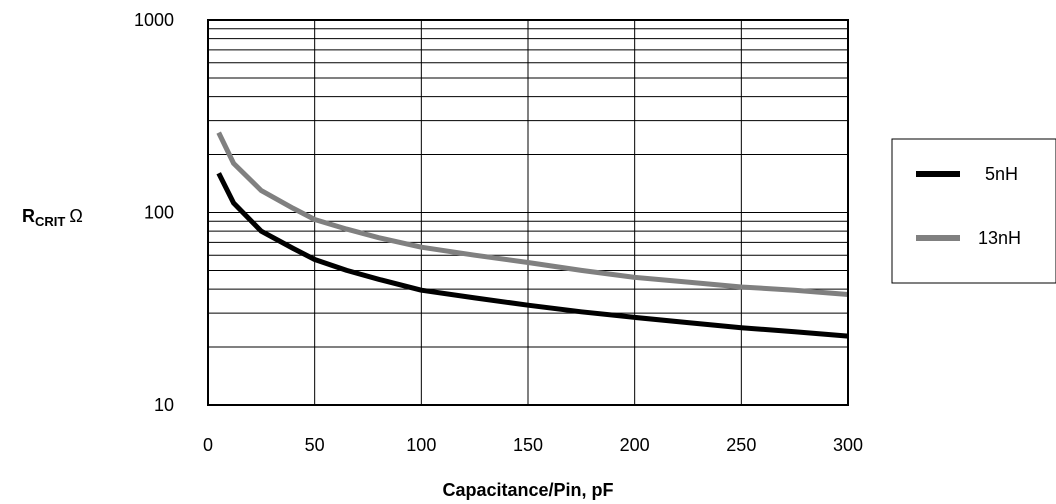 The height and width of the screenshot is (504, 1056). Describe the element at coordinates (1001, 174) in the screenshot. I see `legend-label-5nh: 5nH` at that location.